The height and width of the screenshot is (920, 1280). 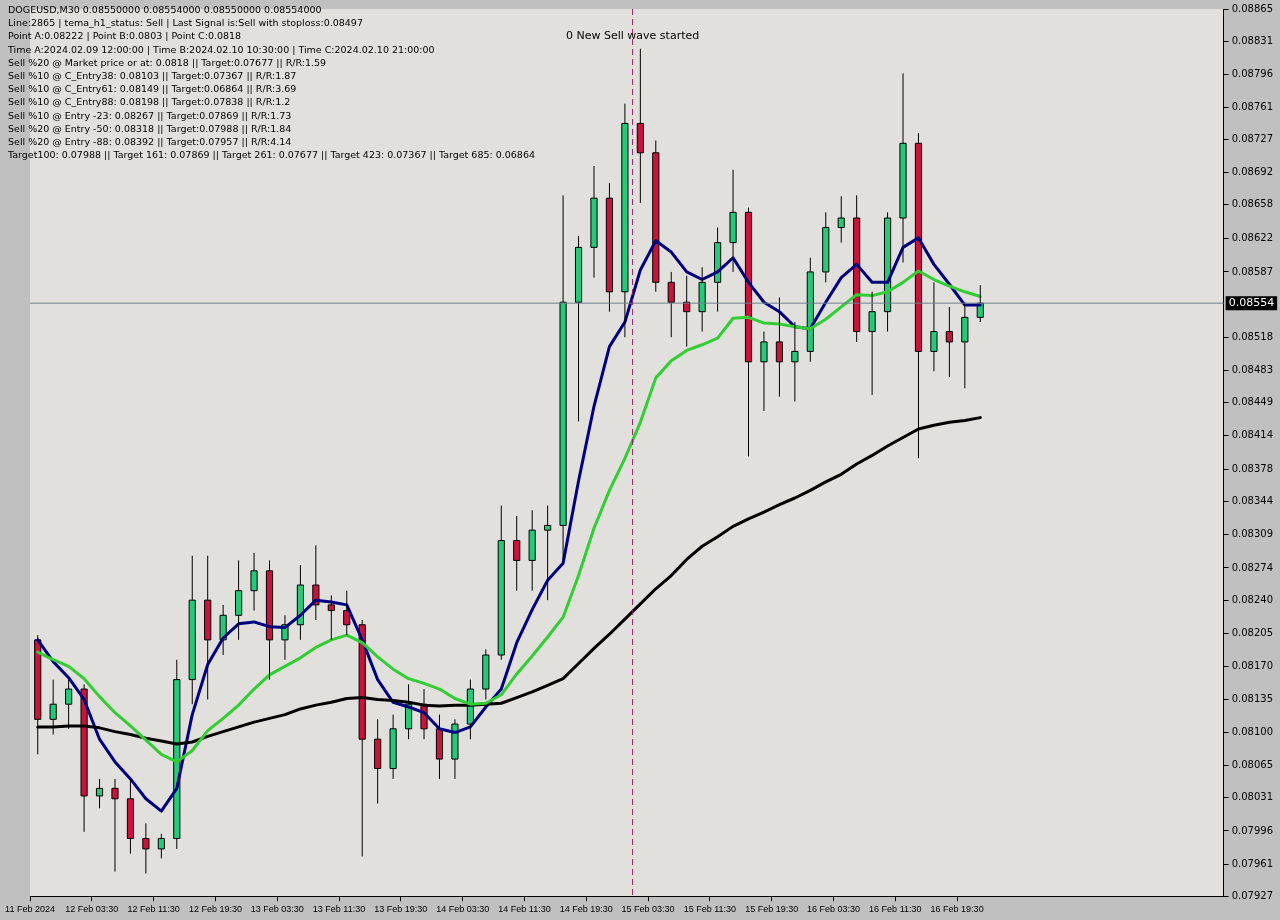 What do you see at coordinates (150, 128) in the screenshot?
I see `annotation: Sell %20 @ Entry -50: 0.08318 || Target:0.07988 || R/R:1.84` at bounding box center [150, 128].